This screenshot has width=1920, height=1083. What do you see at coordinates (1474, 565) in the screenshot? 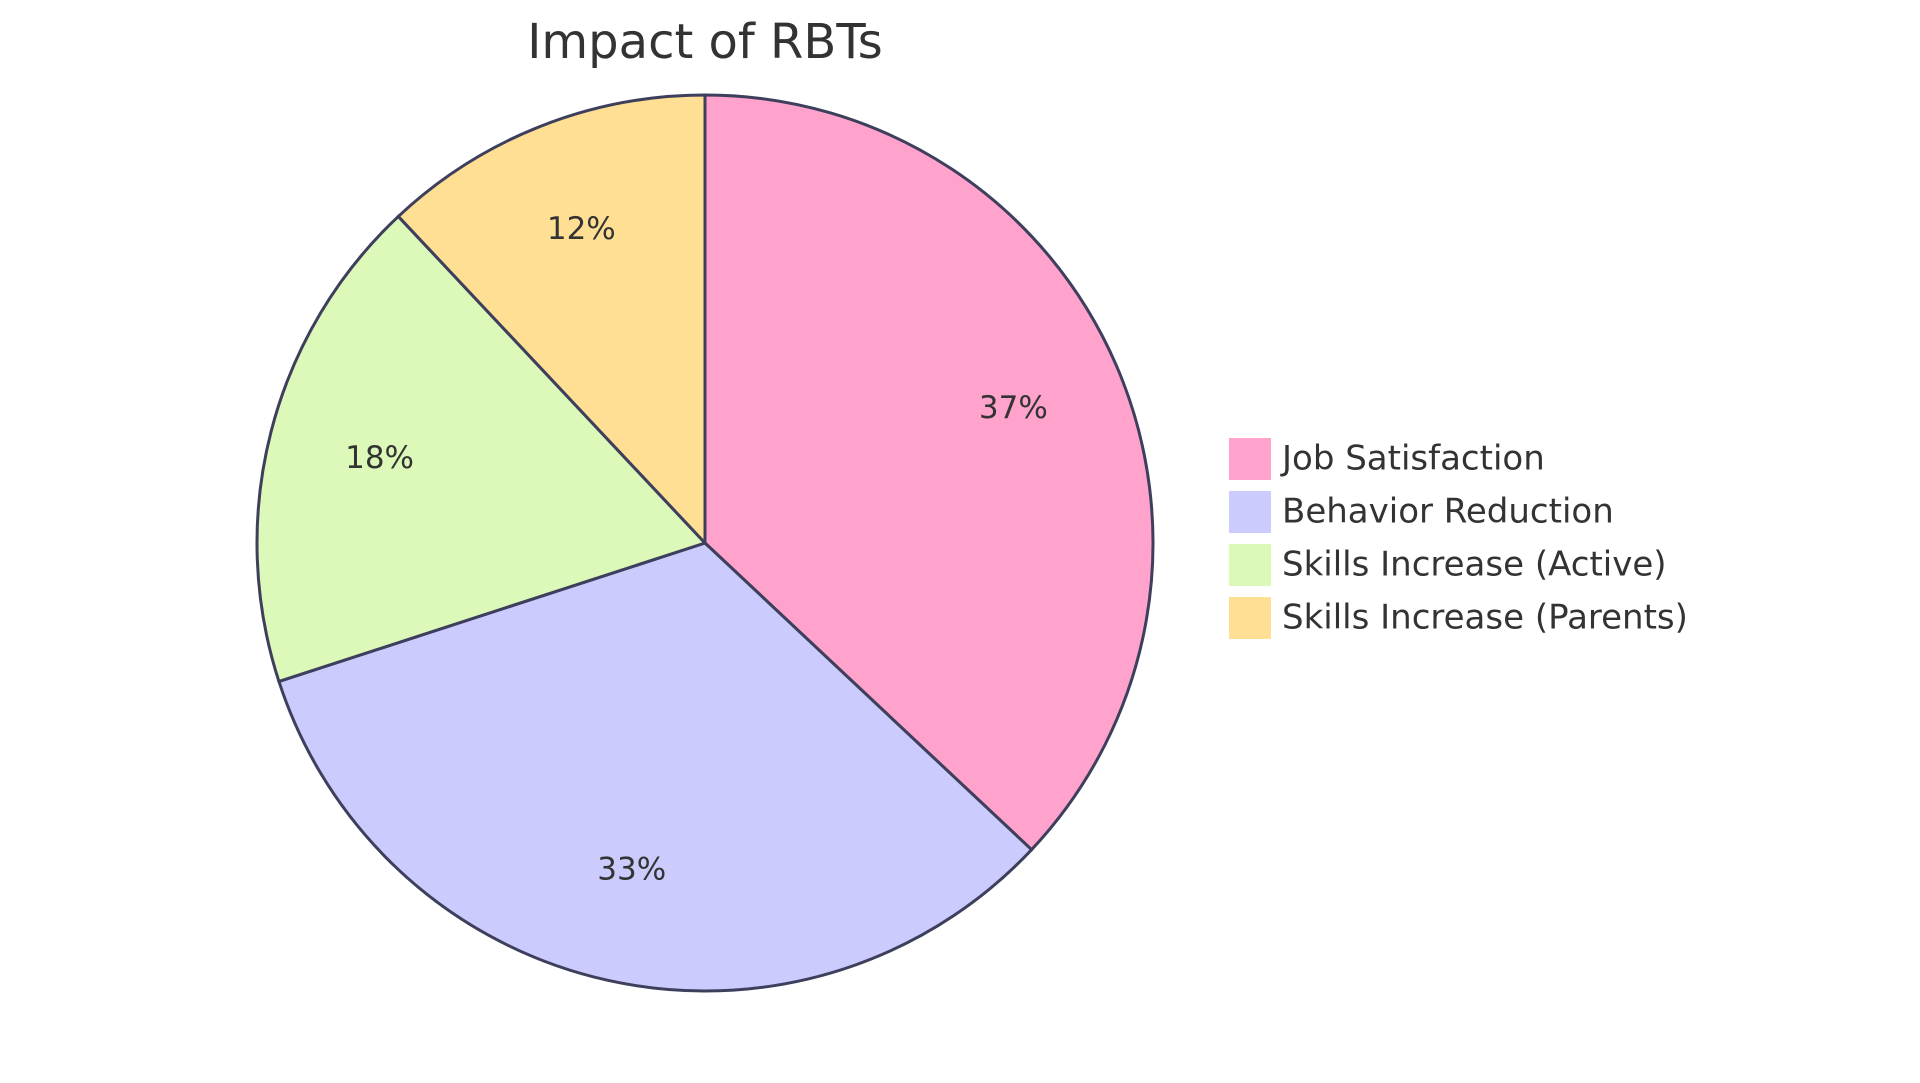
I see `legend-label: Skills Increase (Active)` at bounding box center [1474, 565].